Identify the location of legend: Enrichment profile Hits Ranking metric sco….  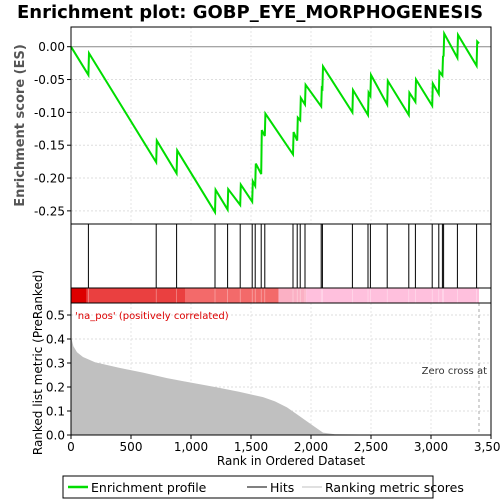
(263, 487).